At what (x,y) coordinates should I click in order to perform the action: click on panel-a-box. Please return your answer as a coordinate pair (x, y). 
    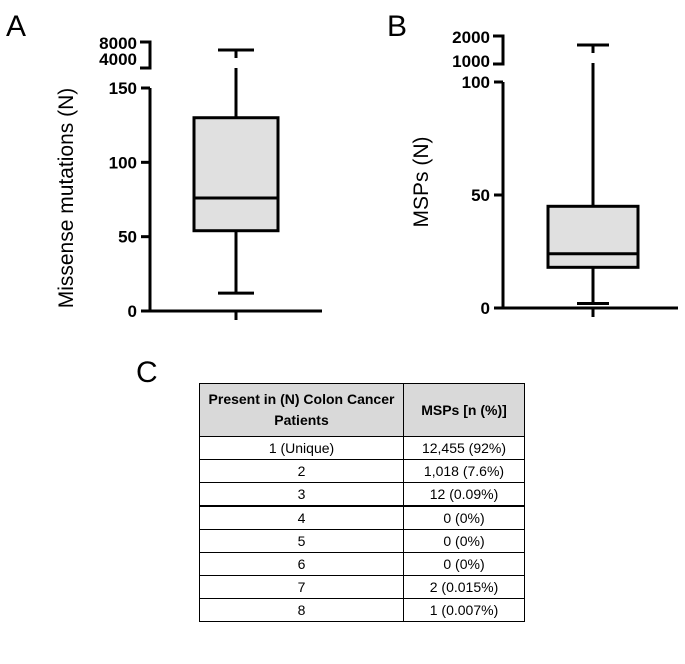
    Looking at the image, I should click on (236, 171).